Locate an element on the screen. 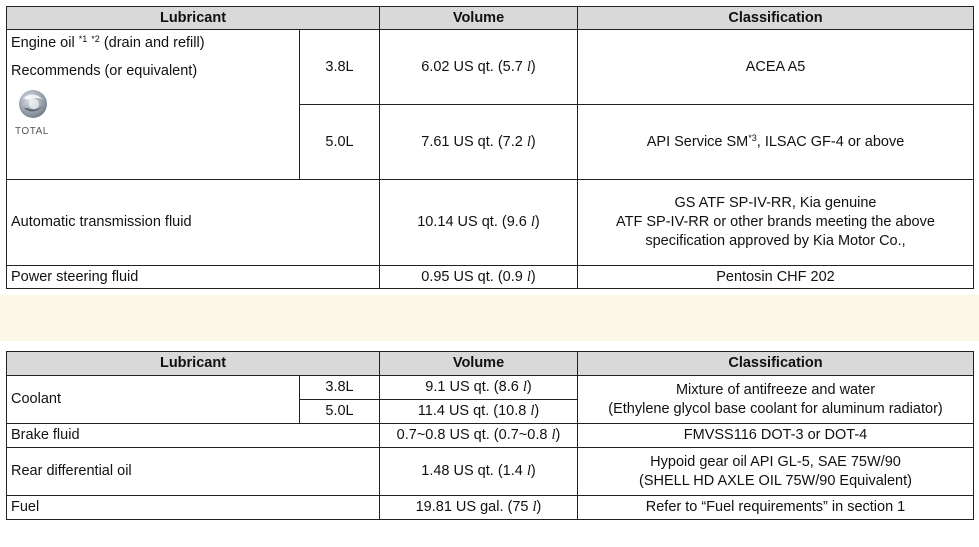  engine-oil-label: Engine oil *1 *2 (drain and refill) is located at coordinates (108, 43).